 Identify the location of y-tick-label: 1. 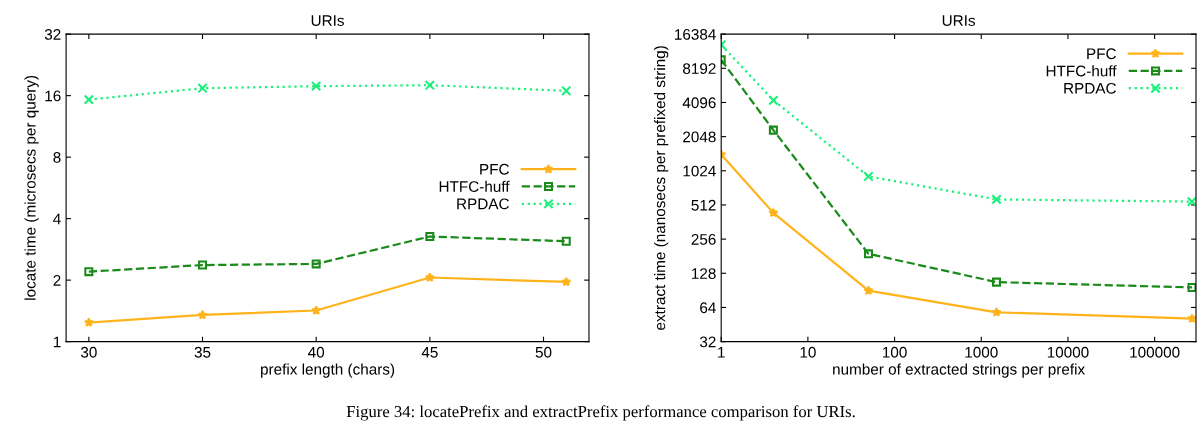
(57, 342).